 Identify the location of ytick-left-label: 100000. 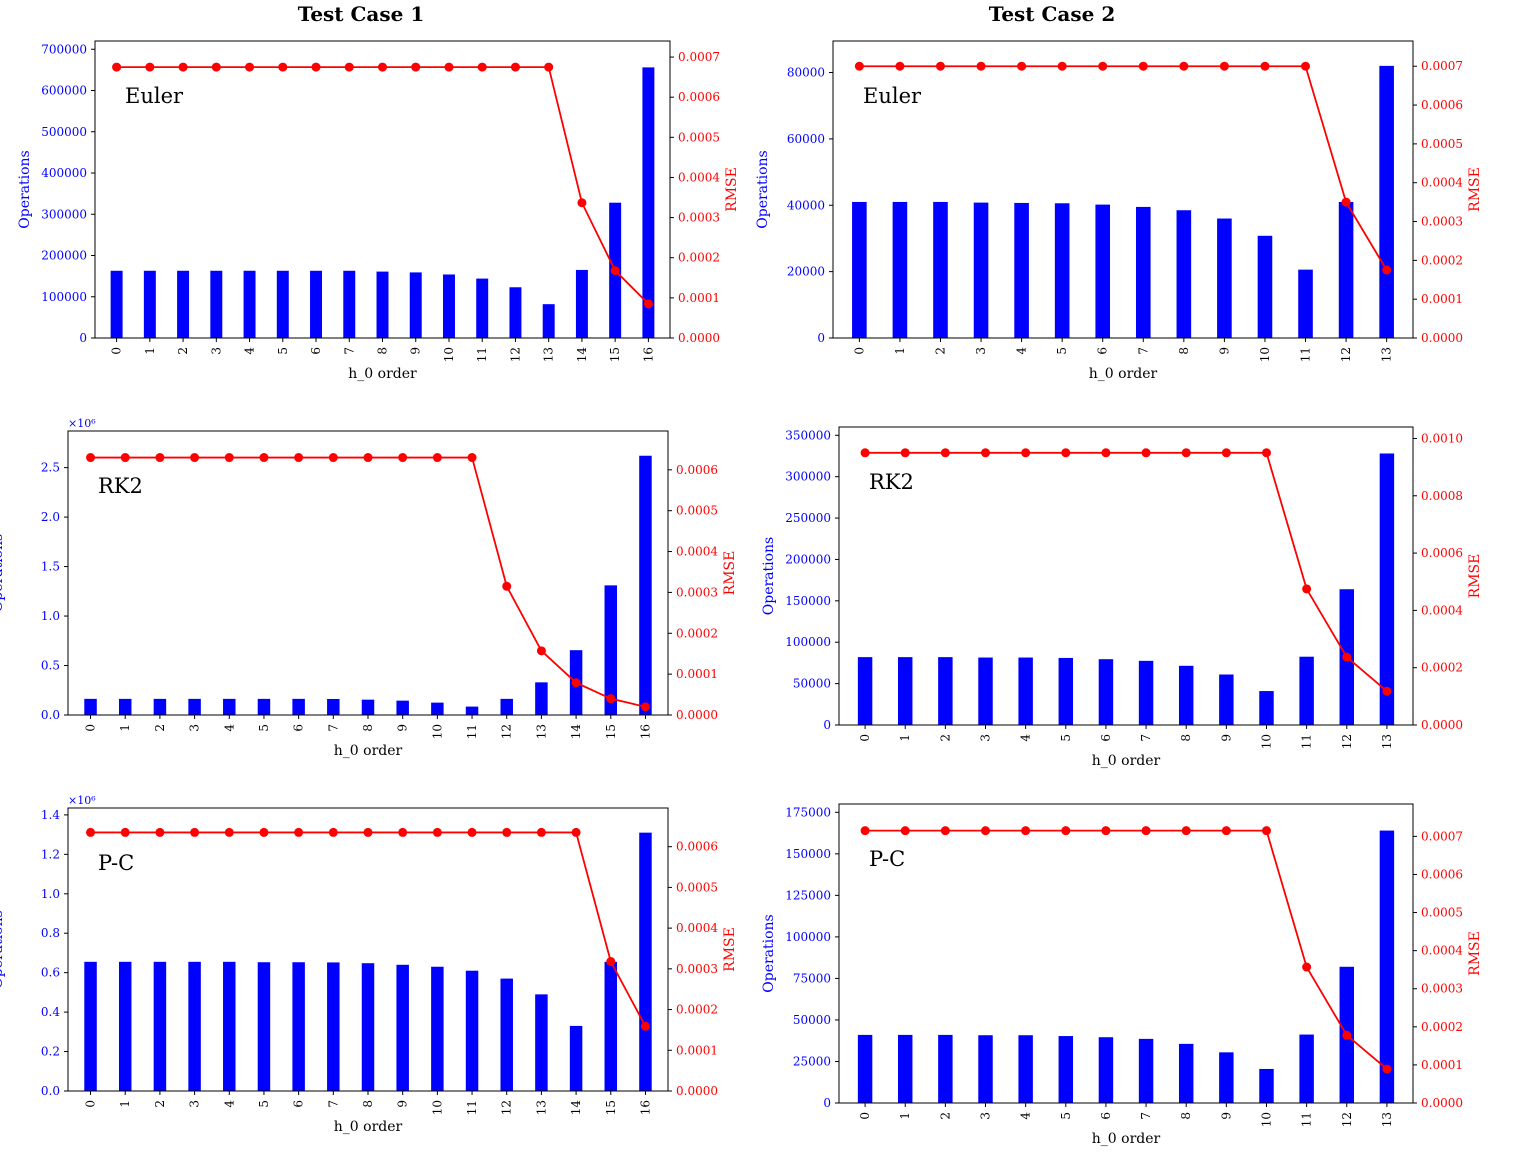
(808, 937).